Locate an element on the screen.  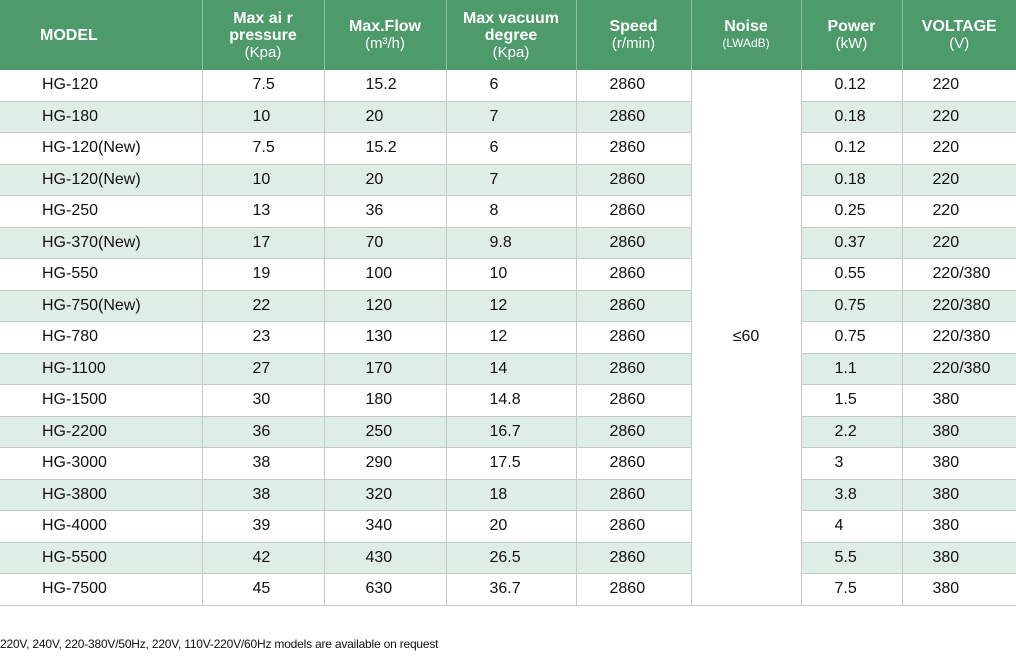
cell-vacuum: 9.8 is located at coordinates (511, 243).